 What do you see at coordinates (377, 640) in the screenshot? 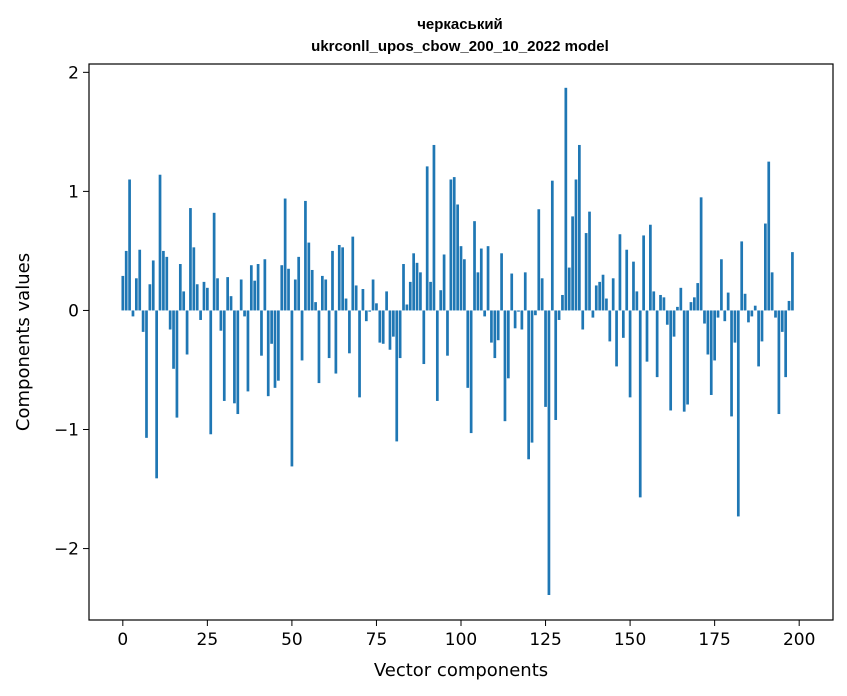
I see `x-tick-label: 75` at bounding box center [377, 640].